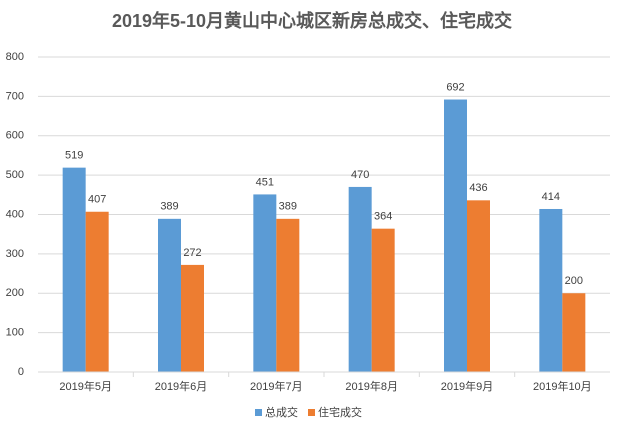  What do you see at coordinates (181, 386) in the screenshot?
I see `x-tick-label: 2019年6月` at bounding box center [181, 386].